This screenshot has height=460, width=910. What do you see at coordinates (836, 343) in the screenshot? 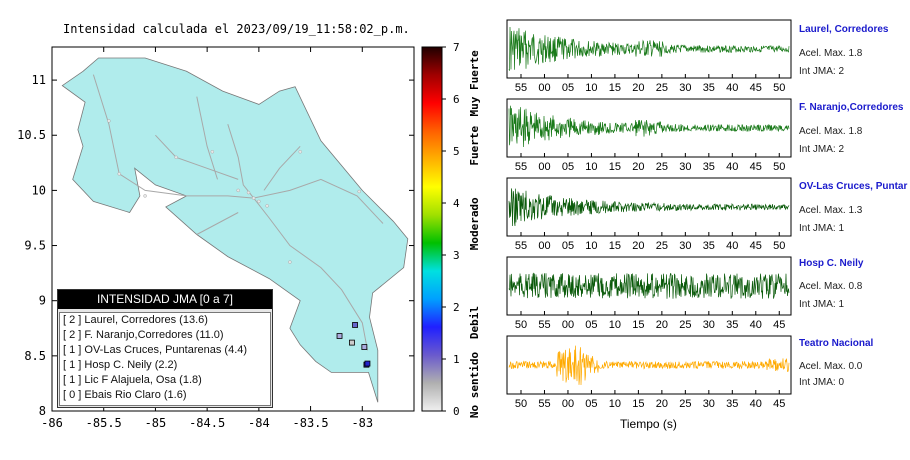
I see `station-name: Teatro Nacional` at bounding box center [836, 343].